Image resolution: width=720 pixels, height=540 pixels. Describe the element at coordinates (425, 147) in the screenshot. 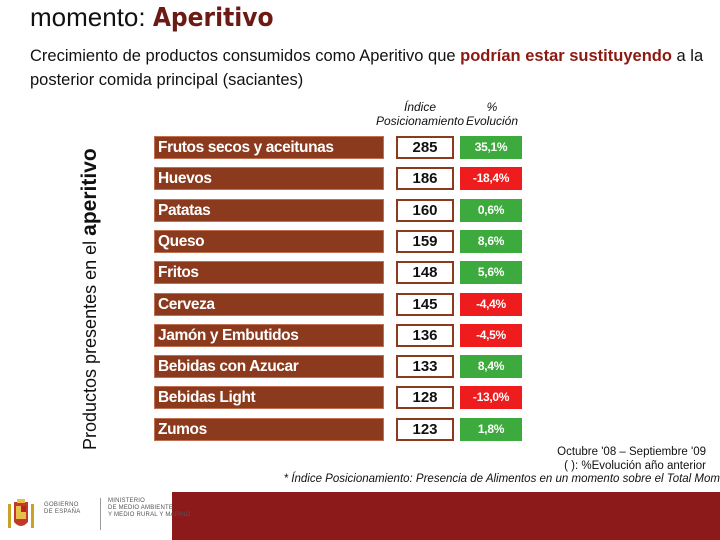

I see `index-value: 285` at that location.